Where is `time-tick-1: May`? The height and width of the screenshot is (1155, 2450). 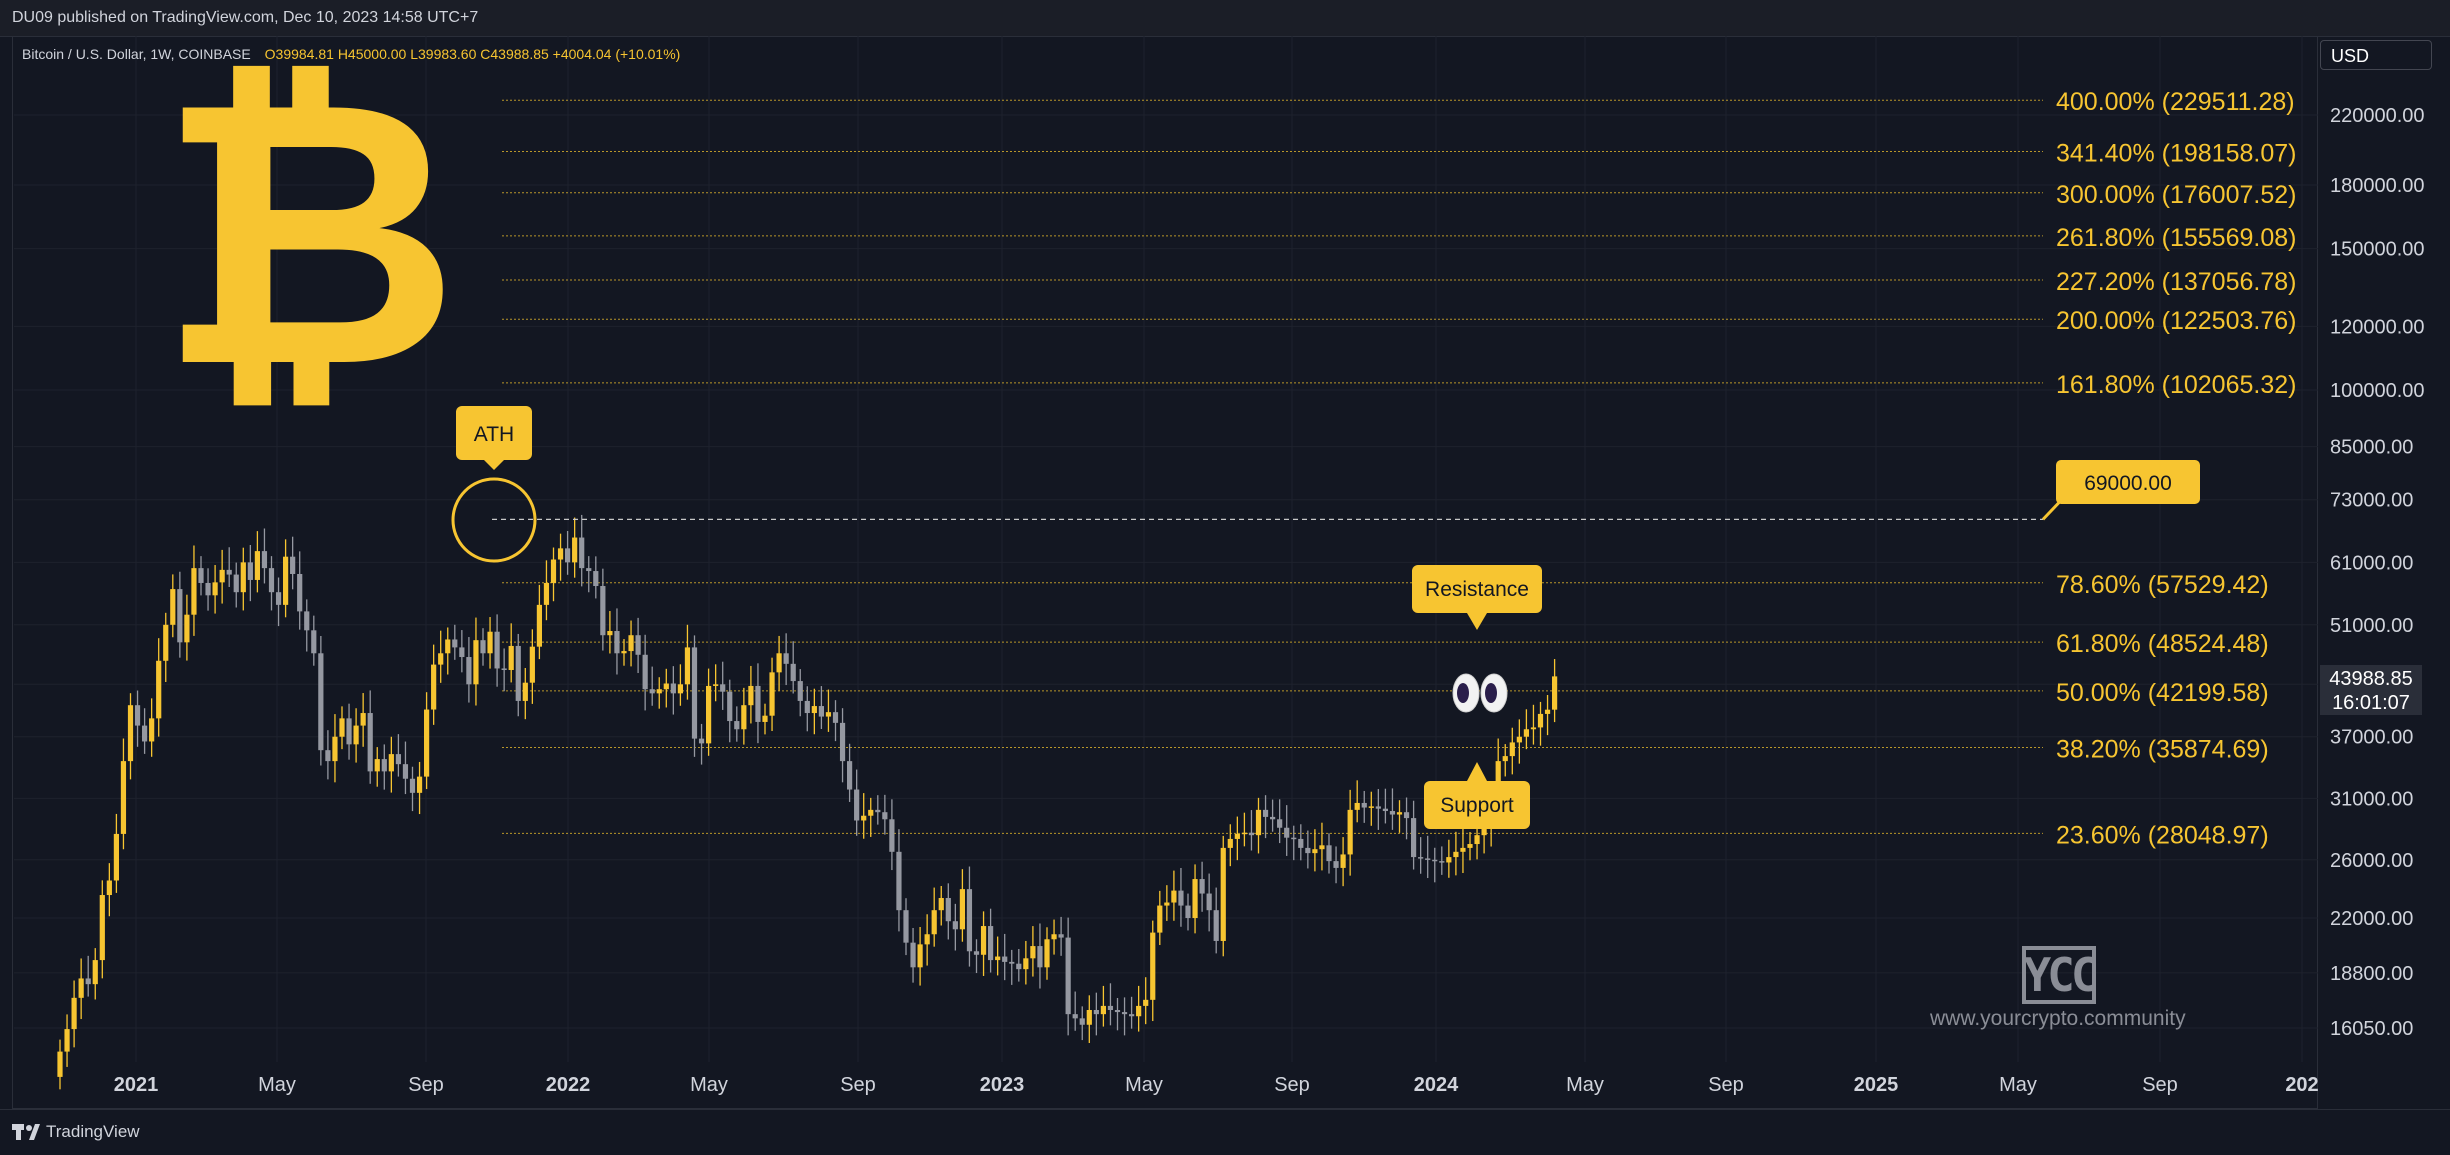 time-tick-1: May is located at coordinates (277, 1085).